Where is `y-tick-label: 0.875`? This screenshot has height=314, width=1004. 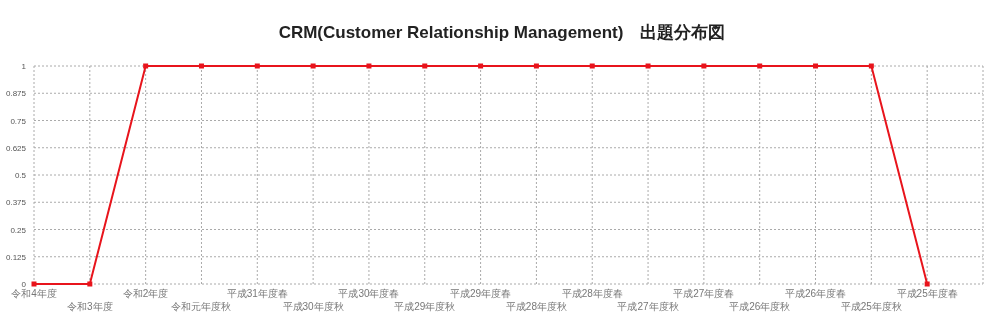
y-tick-label: 0.875 is located at coordinates (16, 94).